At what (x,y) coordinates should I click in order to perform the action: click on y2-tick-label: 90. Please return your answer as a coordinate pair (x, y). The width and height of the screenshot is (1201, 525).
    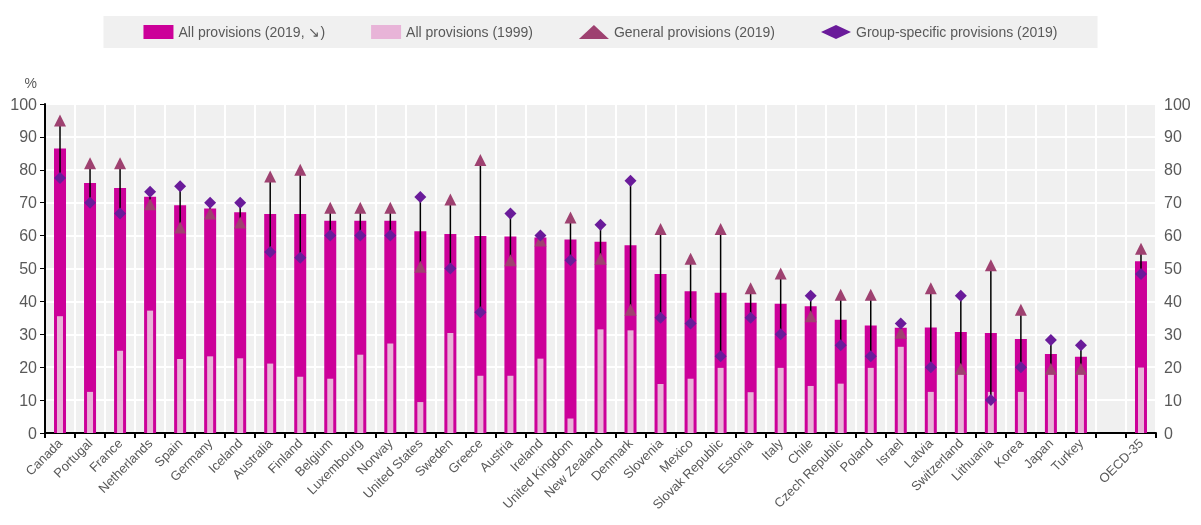
    Looking at the image, I should click on (1173, 137).